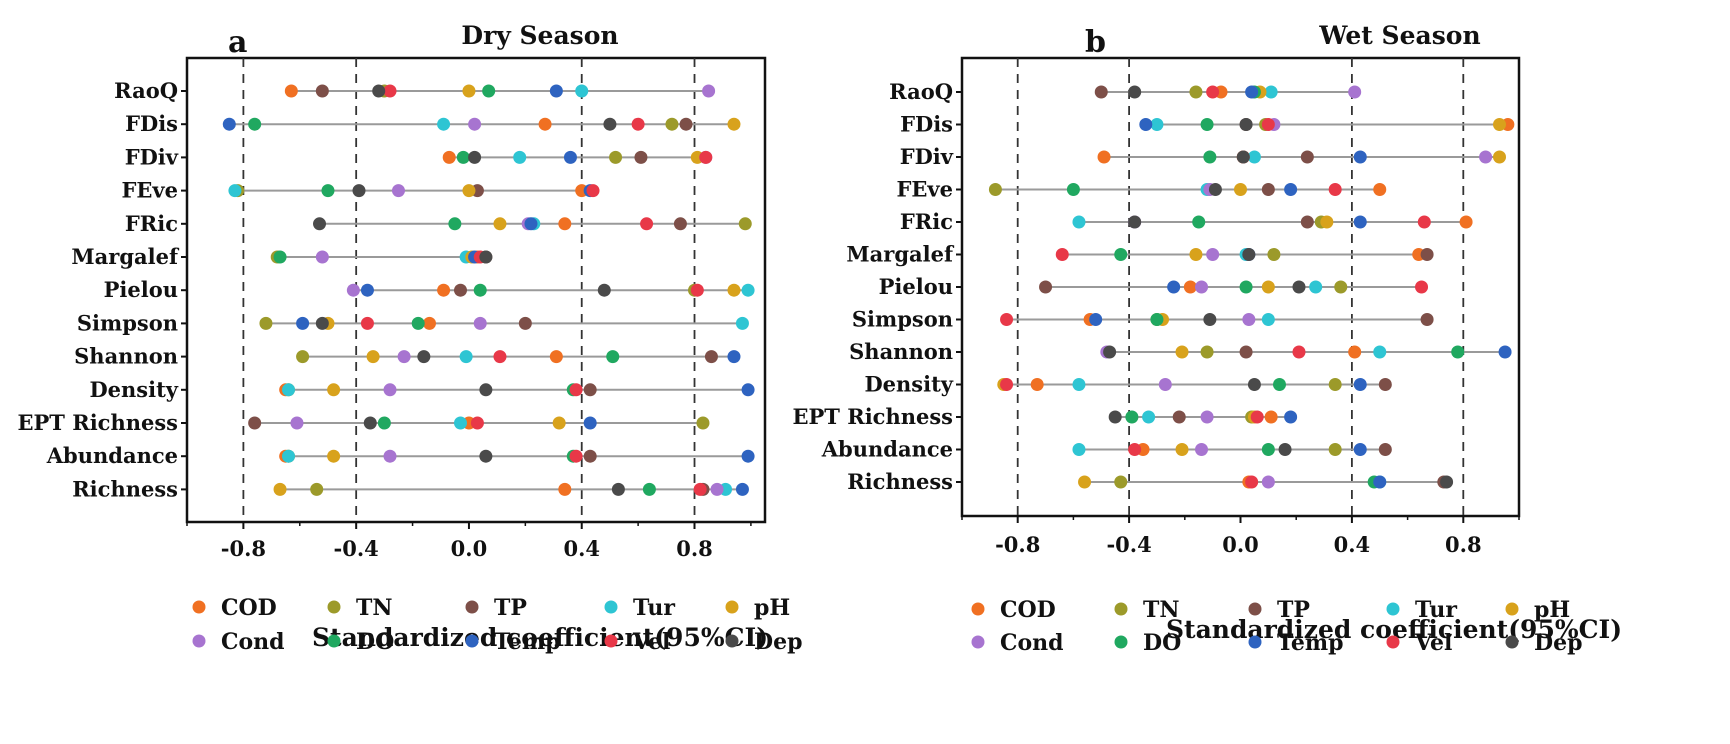  Describe the element at coordinates (127, 322) in the screenshot. I see `panel-a-ytick-label: Simpson` at that location.